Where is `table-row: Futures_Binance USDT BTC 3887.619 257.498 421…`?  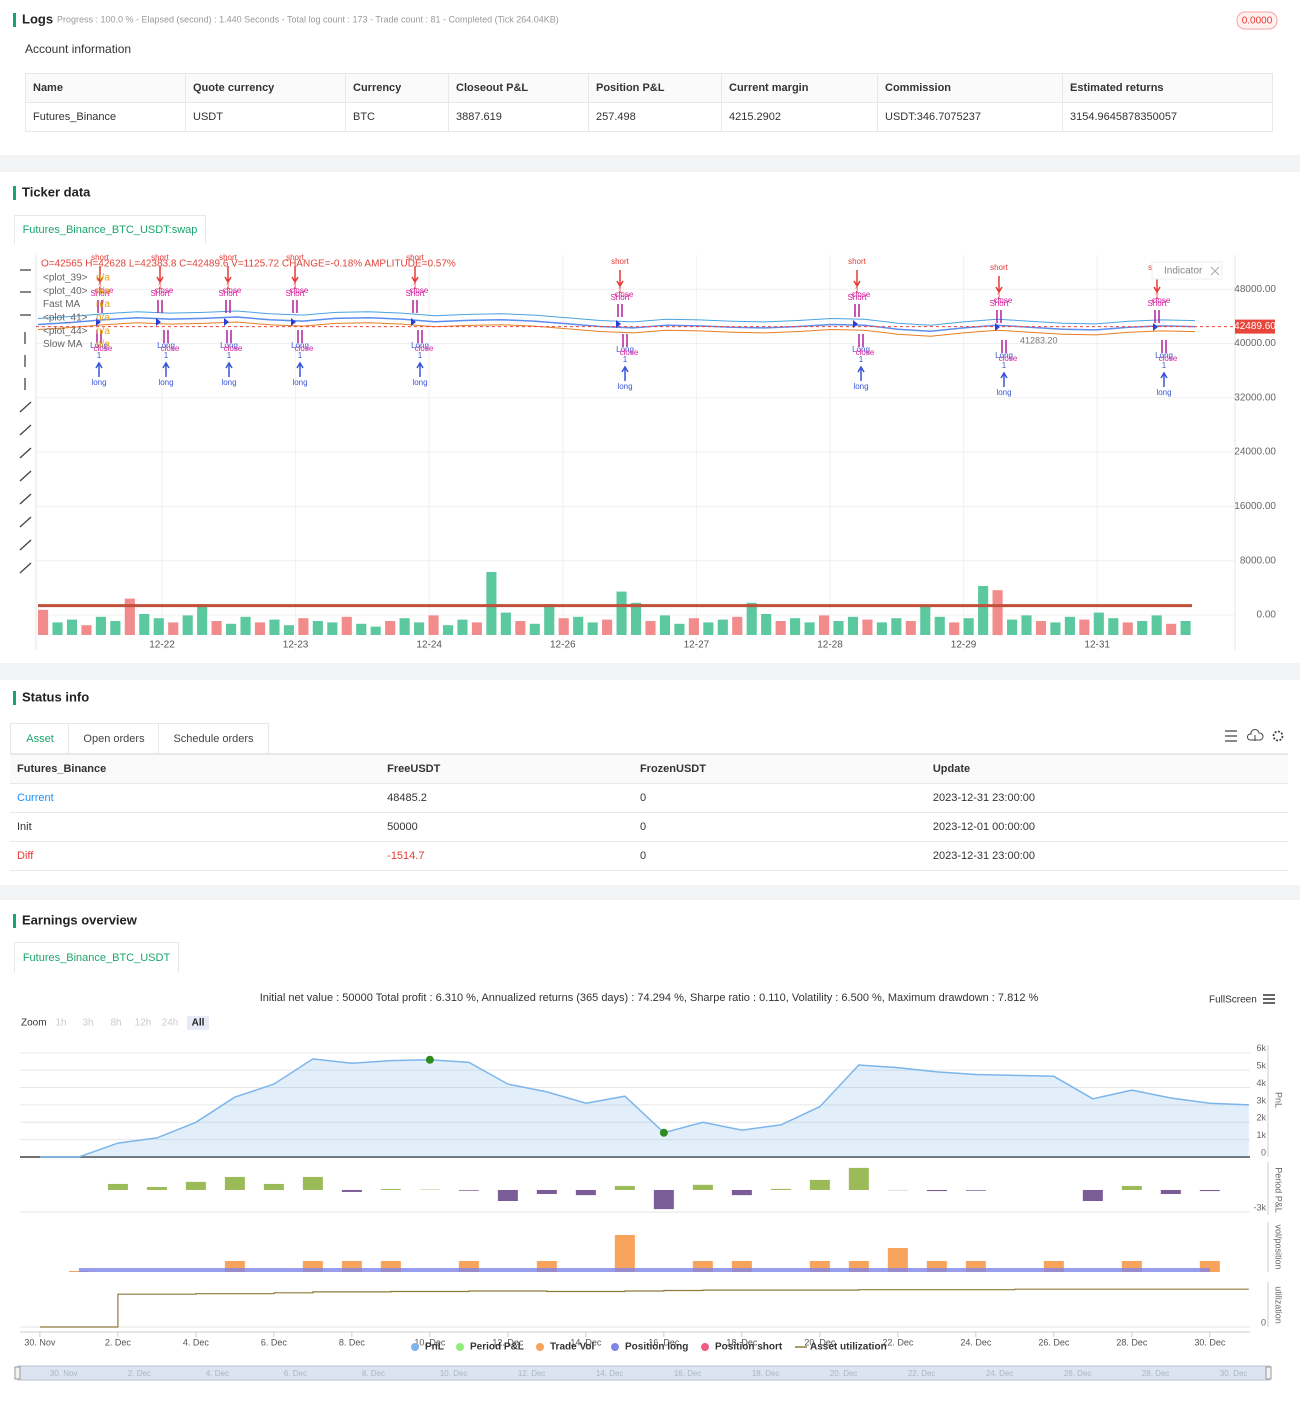
table-row: Futures_Binance USDT BTC 3887.619 257.498 421… is located at coordinates (649, 117).